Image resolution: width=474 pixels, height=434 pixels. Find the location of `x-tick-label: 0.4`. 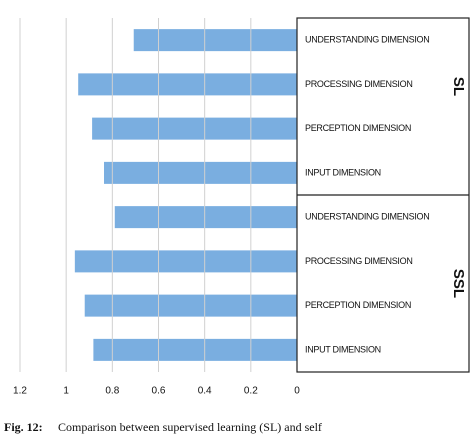

x-tick-label: 0.4 is located at coordinates (205, 391).